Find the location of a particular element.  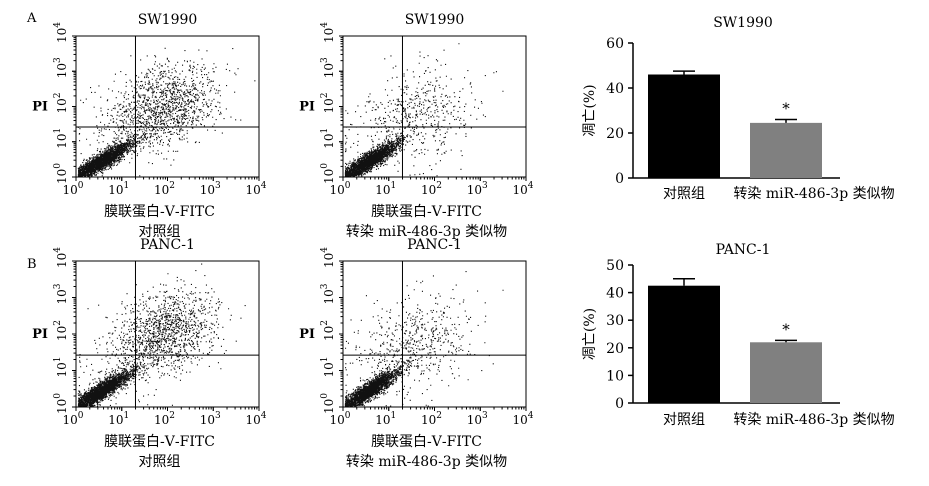

chart-title: PANC-1 is located at coordinates (743, 250).